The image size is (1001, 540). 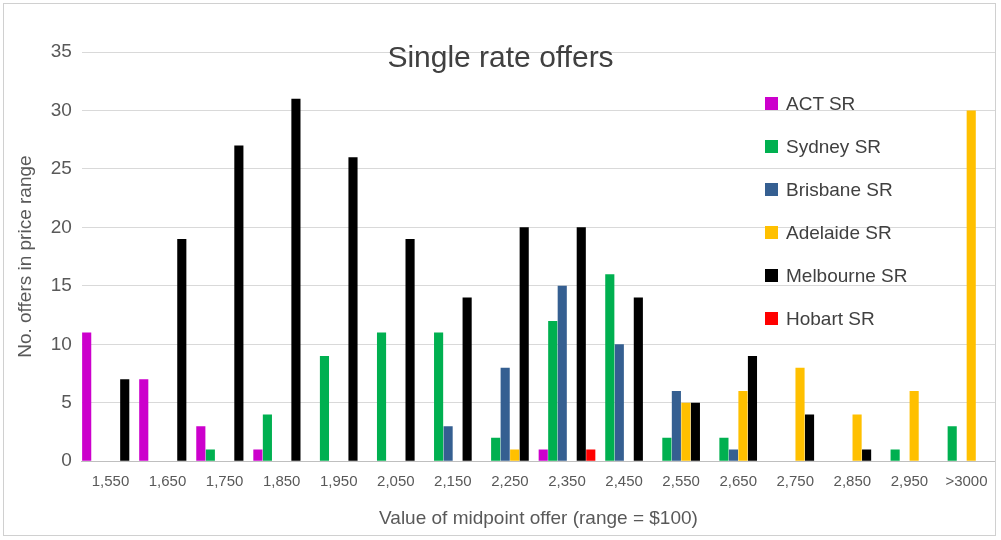 What do you see at coordinates (61, 51) in the screenshot?
I see `y-tick-label: 35` at bounding box center [61, 51].